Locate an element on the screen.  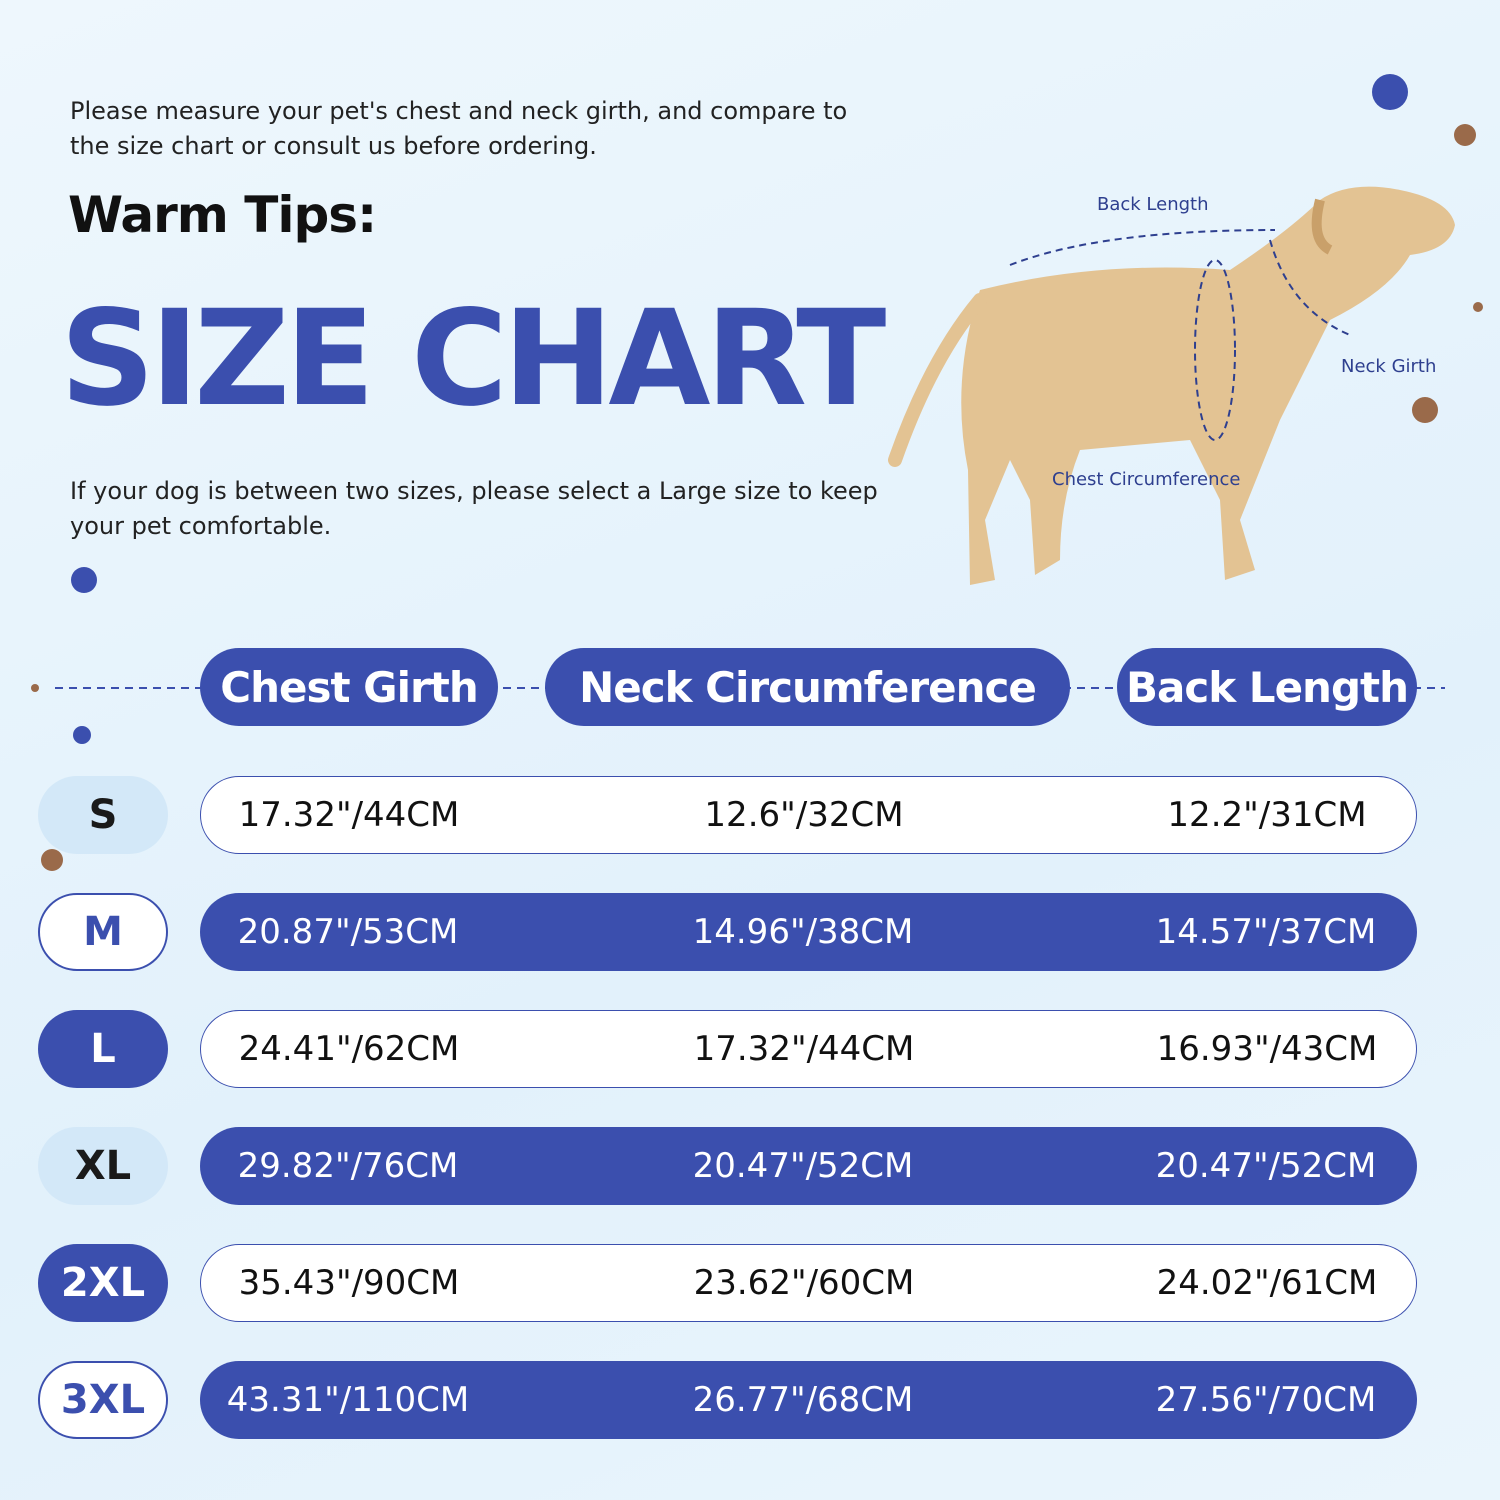
title: SIZE CHART is located at coordinates (473, 359).